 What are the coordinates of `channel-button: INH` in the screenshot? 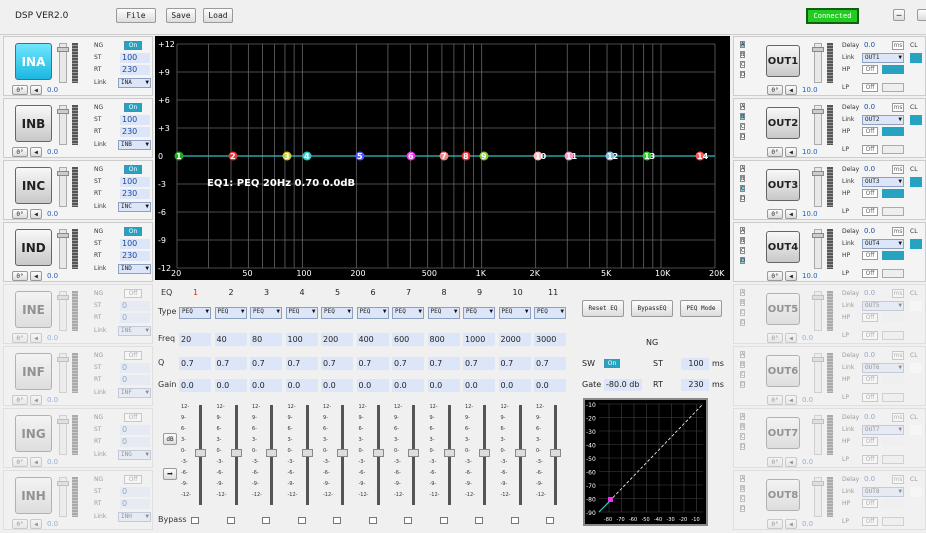 It's located at (33, 495).